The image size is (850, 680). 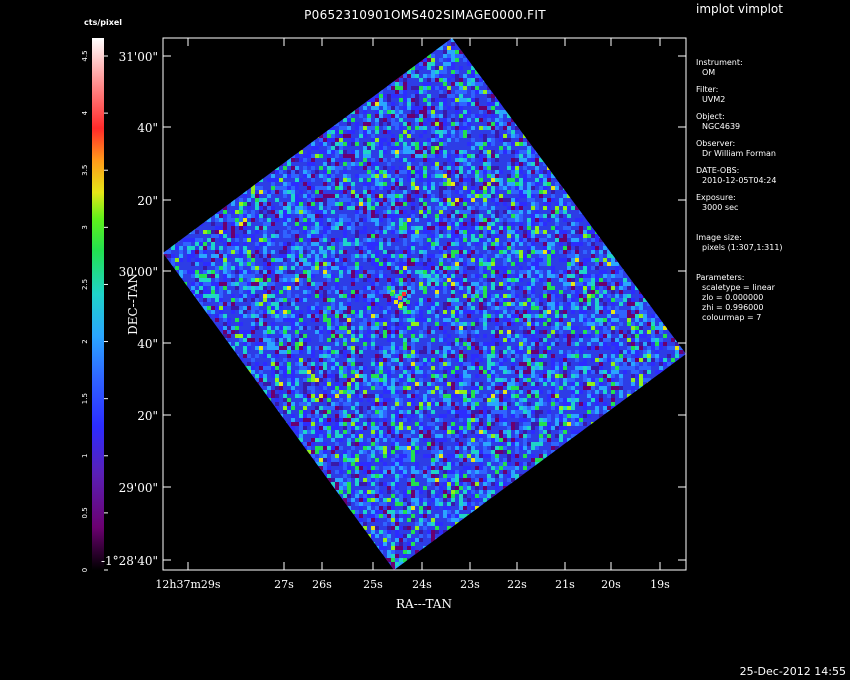 I want to click on info-instrument: Instrument: OM, so click(x=719, y=68).